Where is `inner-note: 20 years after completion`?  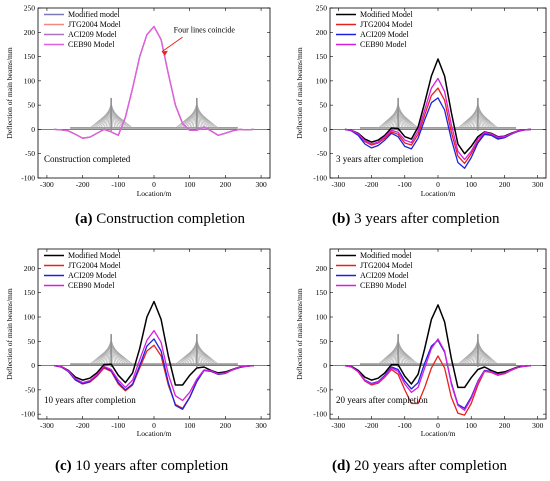 inner-note: 20 years after completion is located at coordinates (382, 400).